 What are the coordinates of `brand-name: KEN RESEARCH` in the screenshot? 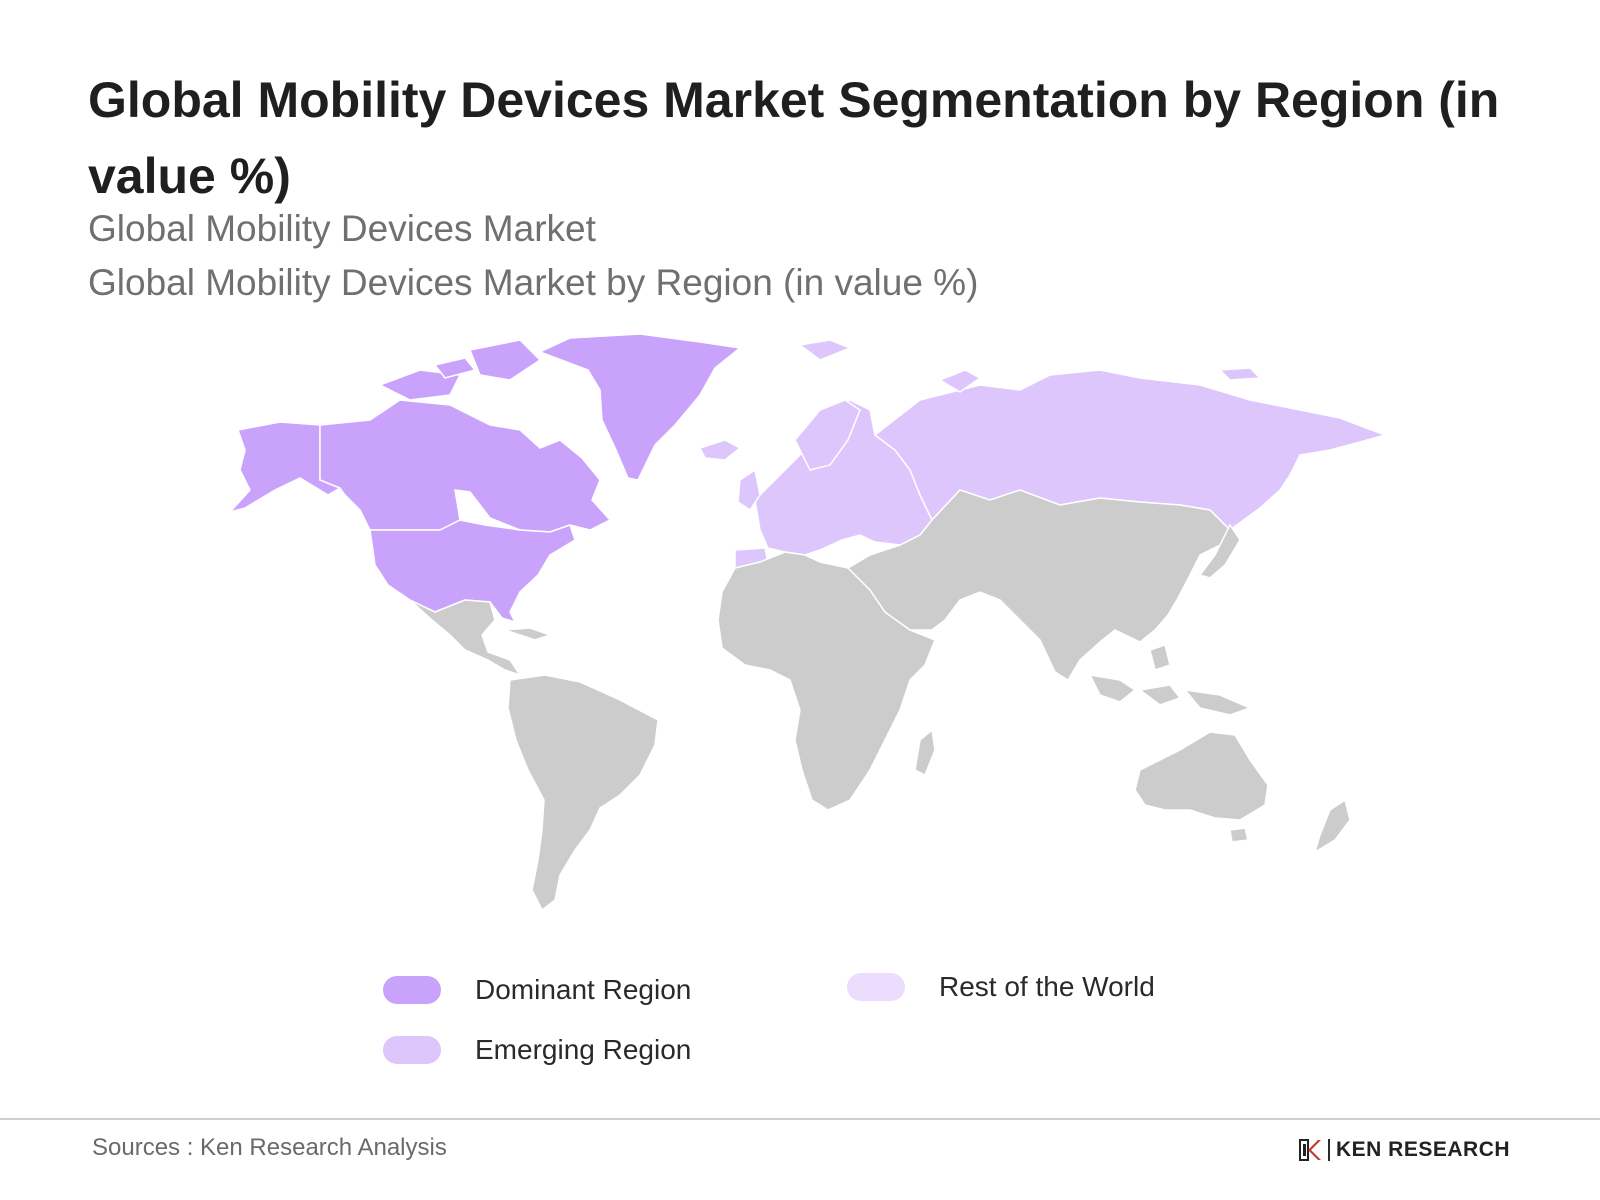 It's located at (1423, 1149).